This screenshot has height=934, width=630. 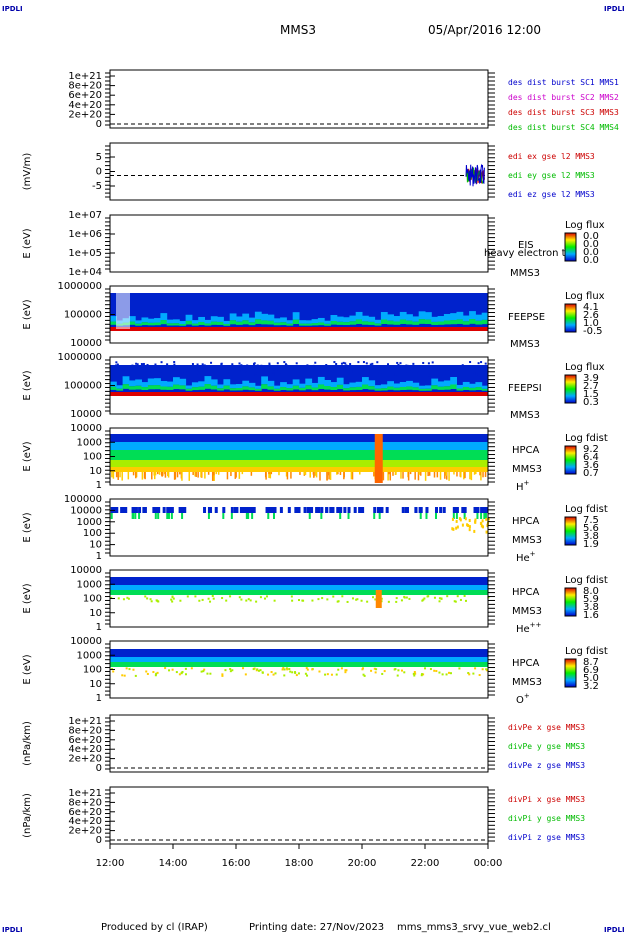 I want to click on legend-entry: des dist burst SC3 MMS3, so click(x=563, y=112).